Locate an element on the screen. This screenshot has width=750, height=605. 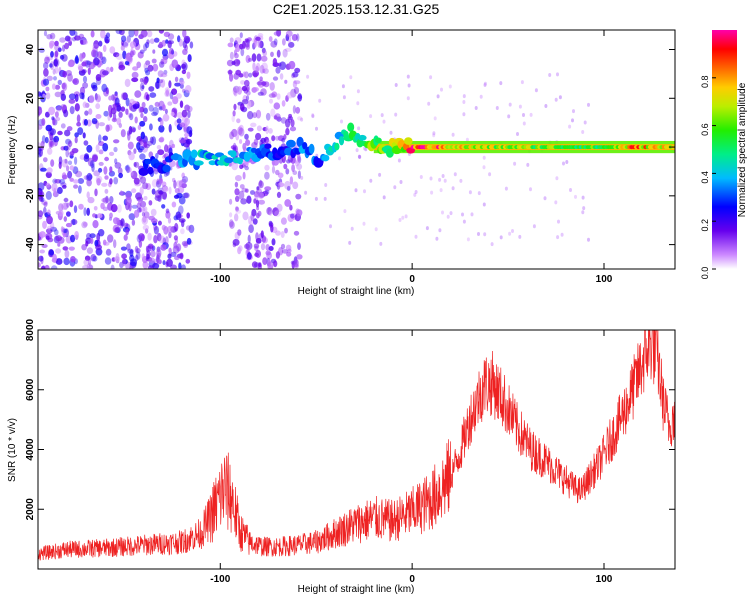
ridge-point is located at coordinates (408, 141).